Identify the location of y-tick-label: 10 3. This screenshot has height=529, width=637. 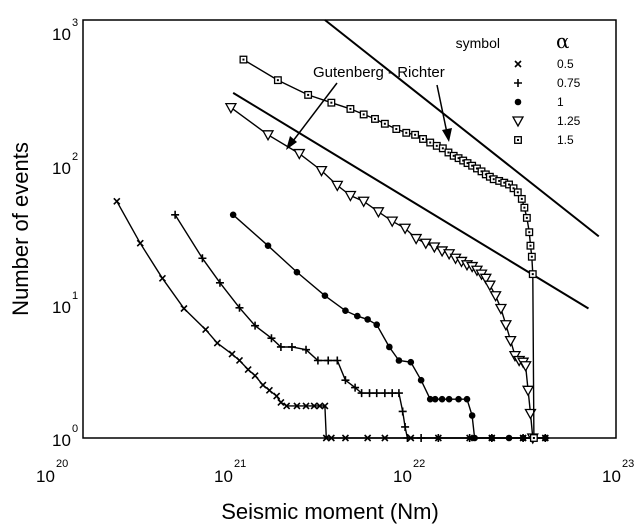
(65, 30).